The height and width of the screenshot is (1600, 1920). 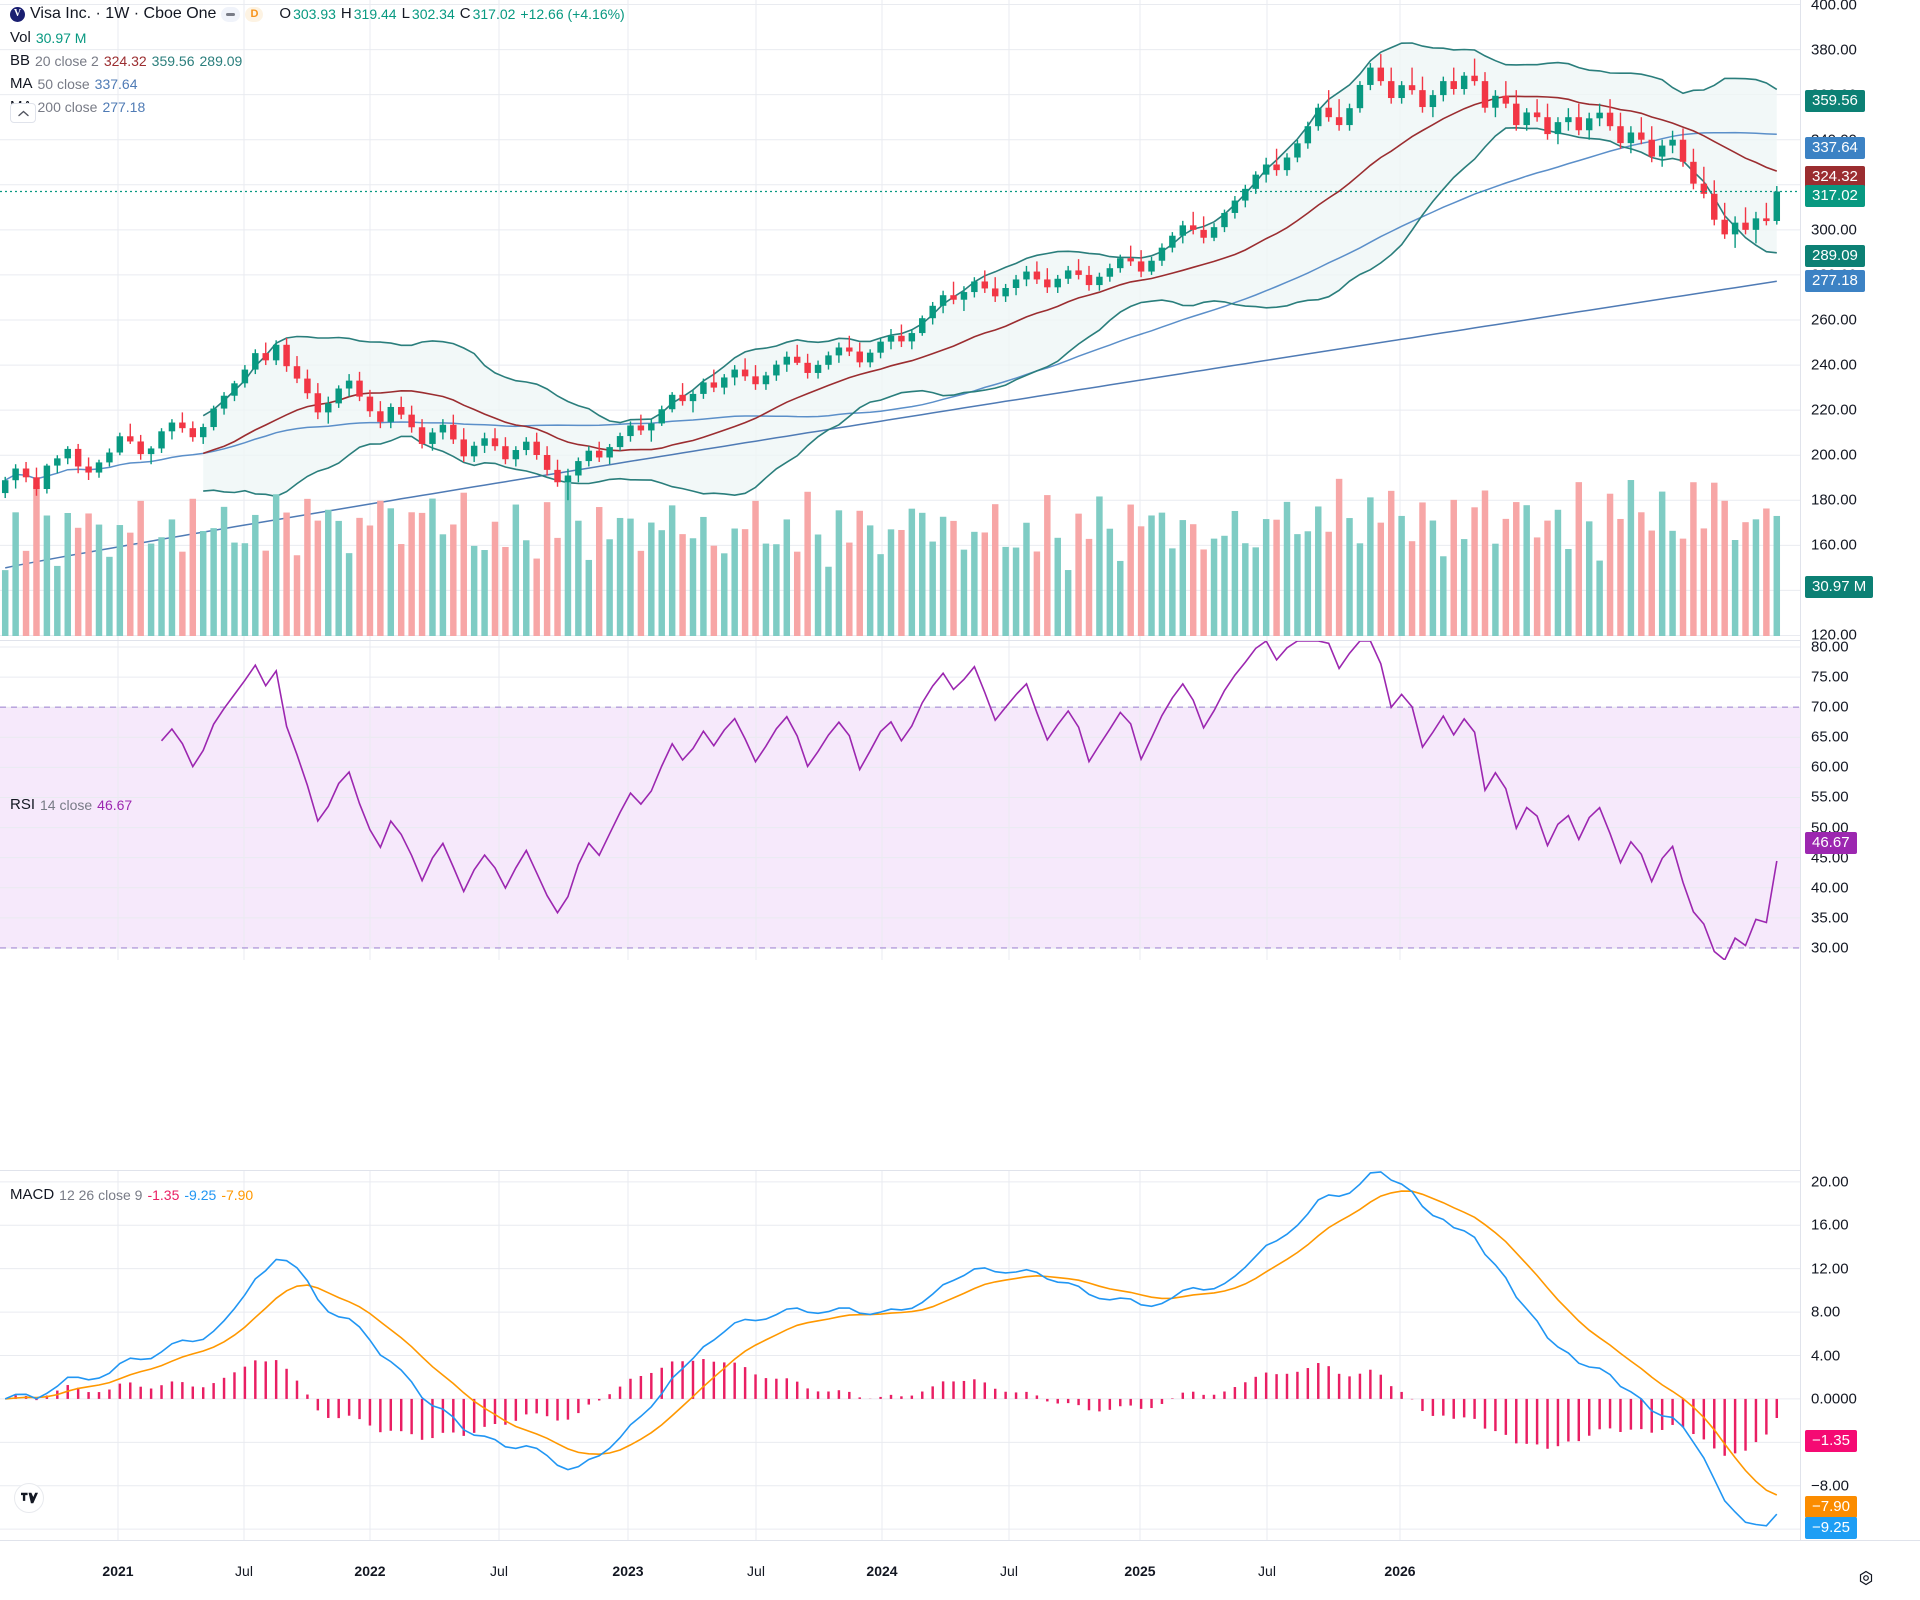 What do you see at coordinates (1830, 1269) in the screenshot?
I see `macd-tick: 12.00` at bounding box center [1830, 1269].